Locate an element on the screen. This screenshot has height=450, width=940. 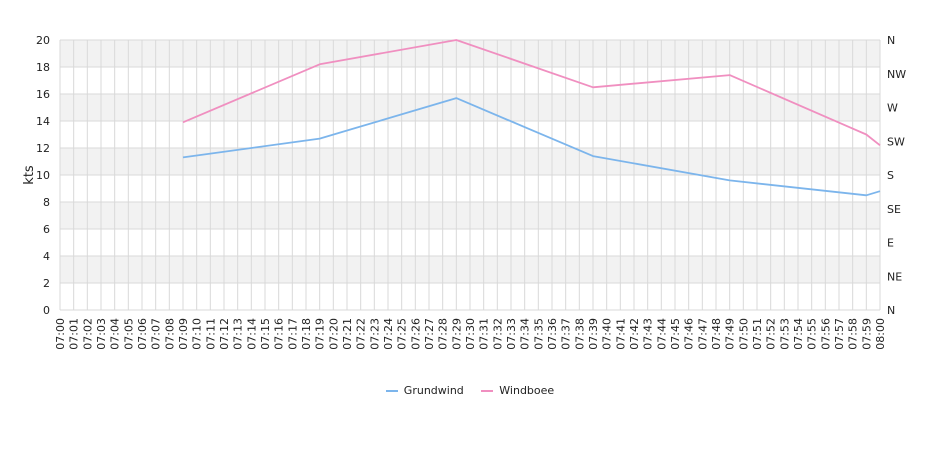
legend-label: Windboee is located at coordinates (527, 390).